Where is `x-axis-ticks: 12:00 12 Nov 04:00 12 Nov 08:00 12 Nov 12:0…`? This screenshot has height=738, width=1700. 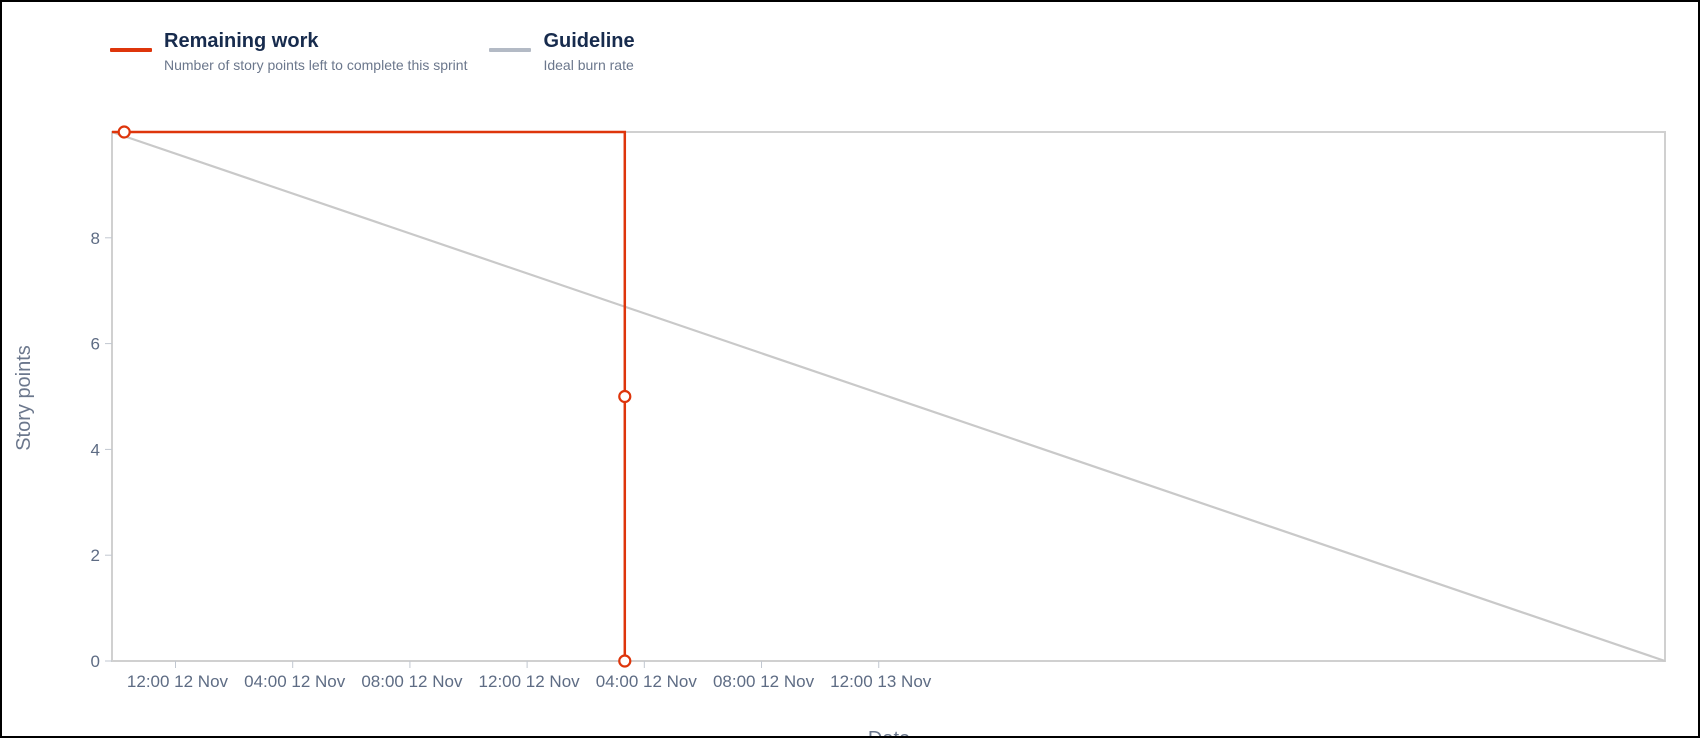
x-axis-ticks: 12:00 12 Nov 04:00 12 Nov 08:00 12 Nov 12:0… is located at coordinates (529, 676).